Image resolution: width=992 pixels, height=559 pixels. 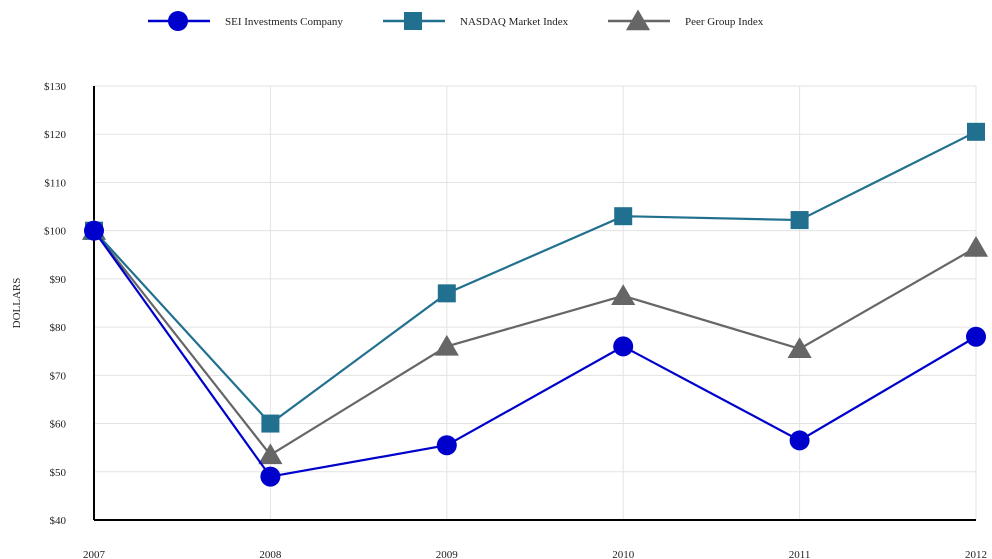 I want to click on y-tick-label: $50, so click(x=58, y=473).